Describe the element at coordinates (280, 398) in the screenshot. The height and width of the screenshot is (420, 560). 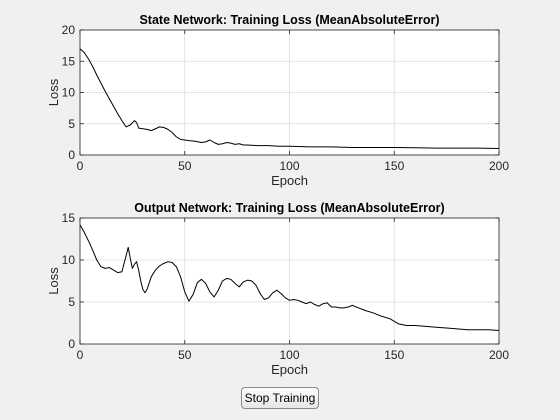
I see `stop-training-button: Stop Training` at that location.